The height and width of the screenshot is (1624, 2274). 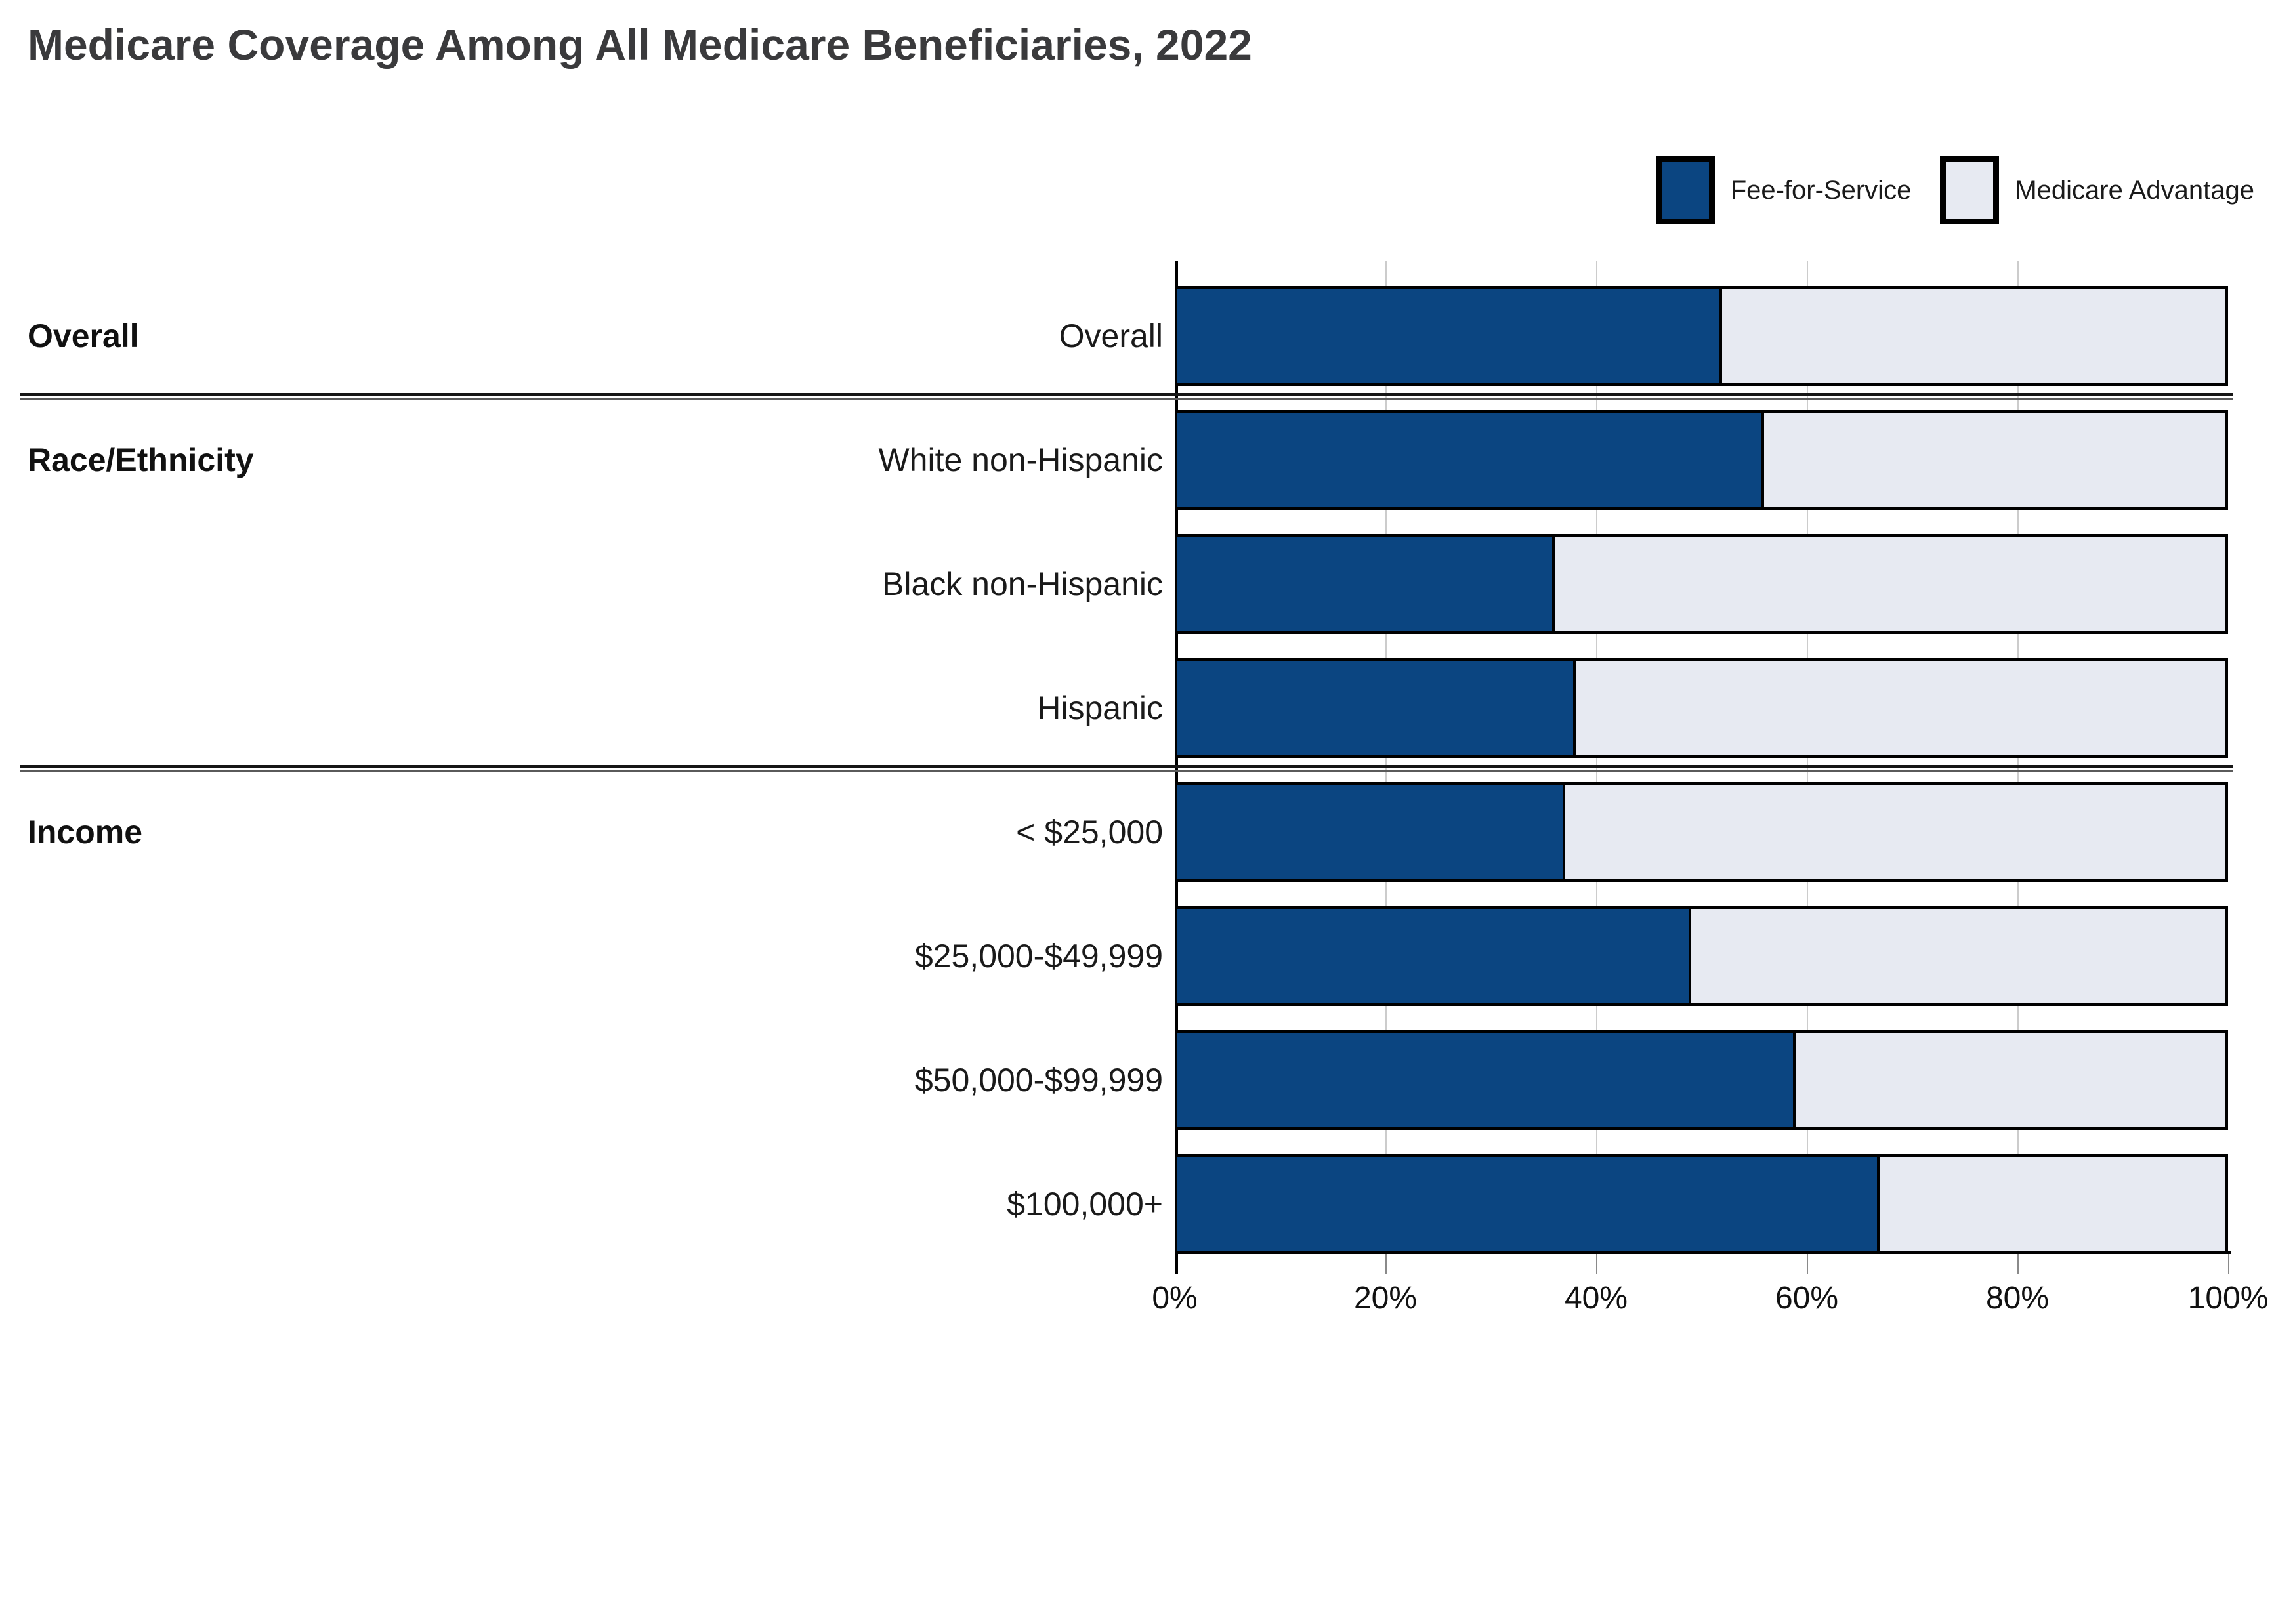 I want to click on x-axis-tick-20pct, so click(x=1386, y=1264).